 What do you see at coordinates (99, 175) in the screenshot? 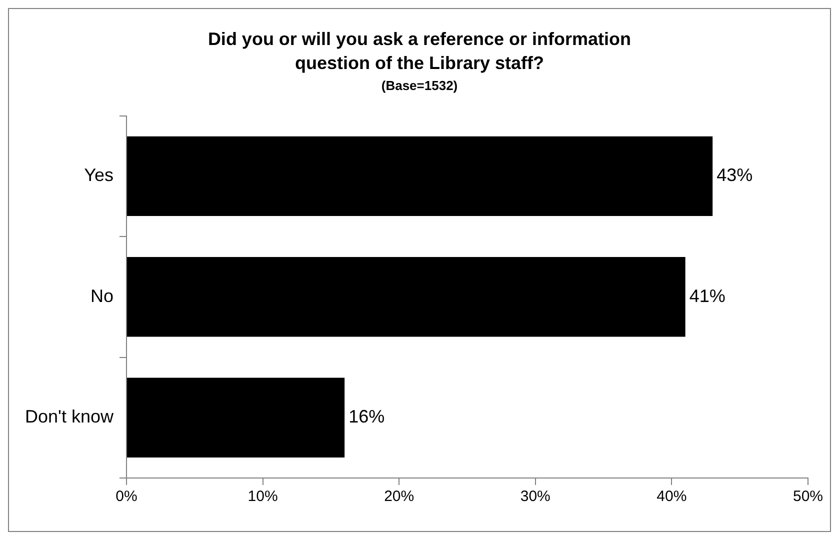
I see `y-tick-label: Yes` at bounding box center [99, 175].